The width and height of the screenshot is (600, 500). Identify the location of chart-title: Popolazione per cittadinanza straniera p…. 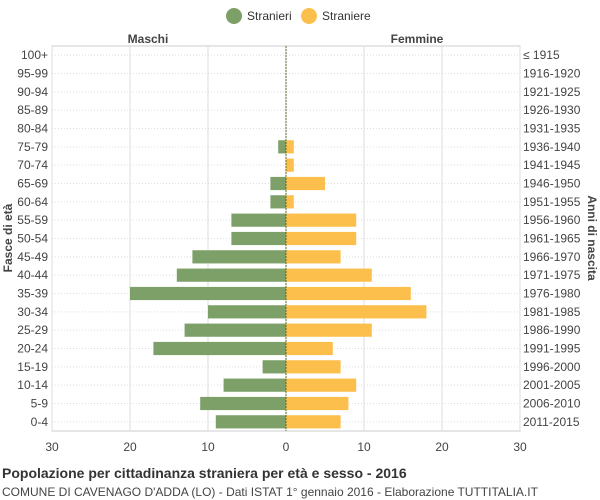
(204, 473).